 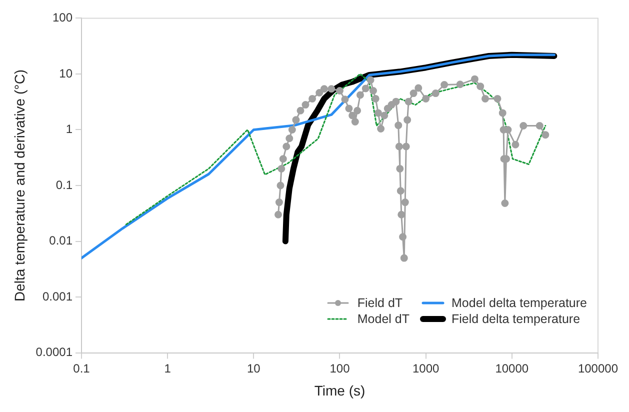 What do you see at coordinates (340, 368) in the screenshot?
I see `x-tick-label: 100` at bounding box center [340, 368].